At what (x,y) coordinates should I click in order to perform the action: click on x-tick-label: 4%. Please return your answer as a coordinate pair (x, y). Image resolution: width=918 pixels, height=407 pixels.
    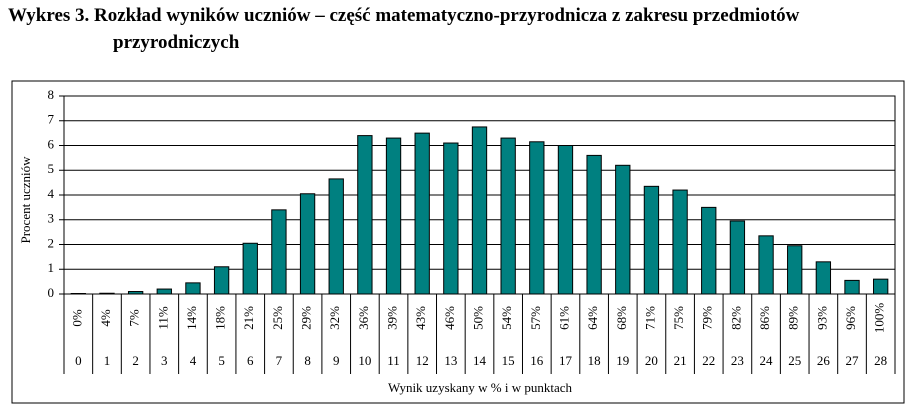
    Looking at the image, I should click on (105, 318).